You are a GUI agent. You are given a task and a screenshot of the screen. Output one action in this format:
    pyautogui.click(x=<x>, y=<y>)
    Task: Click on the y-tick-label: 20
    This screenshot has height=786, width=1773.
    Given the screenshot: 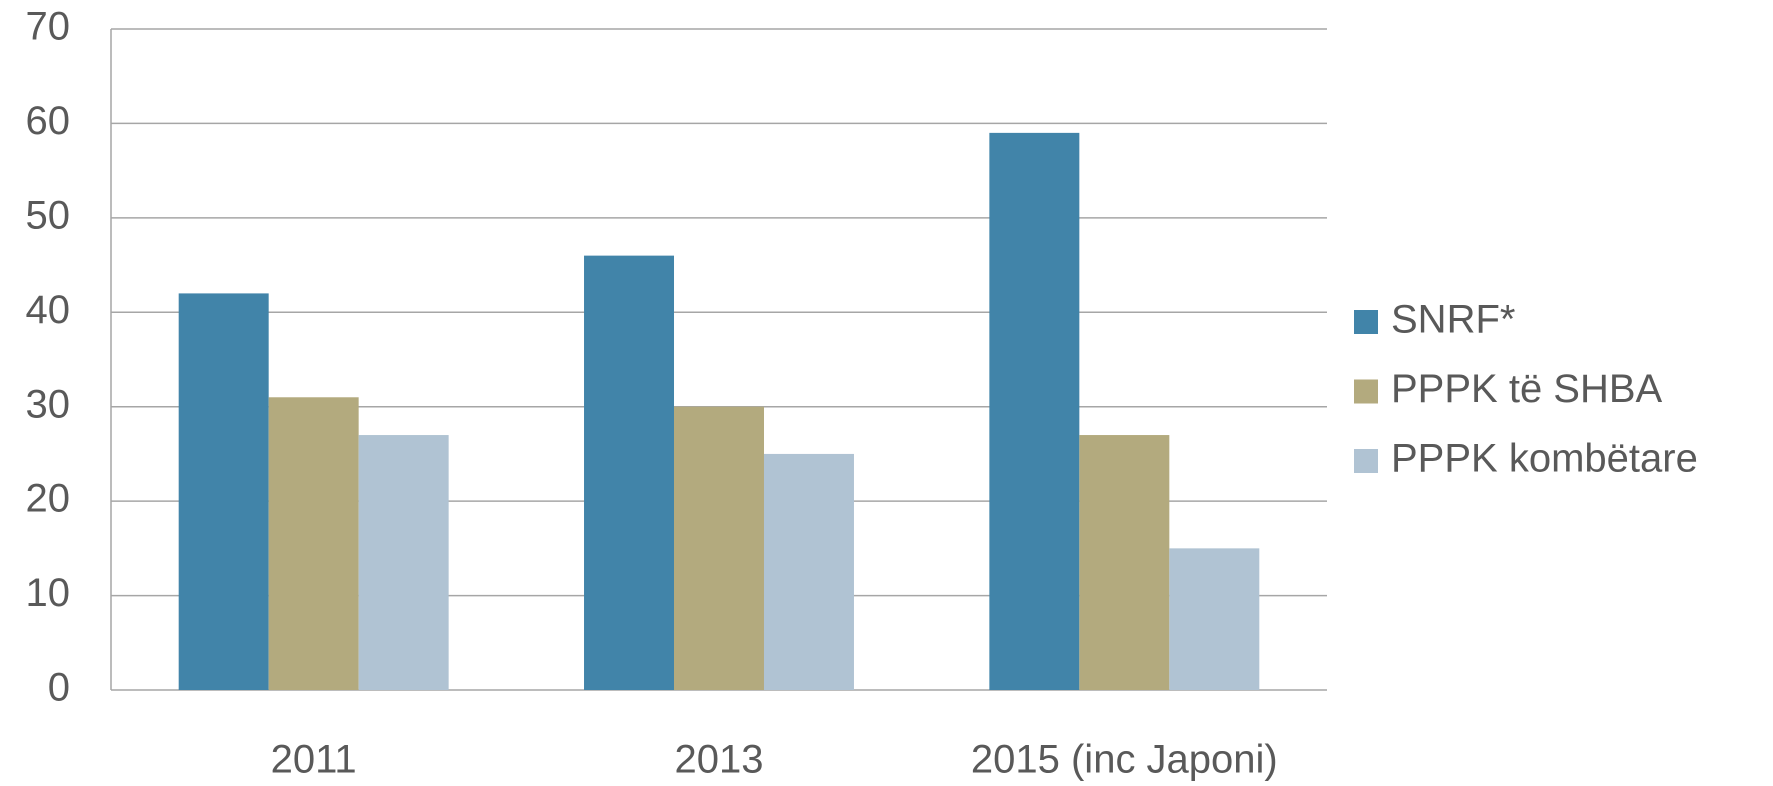 What is the action you would take?
    pyautogui.click(x=48, y=499)
    